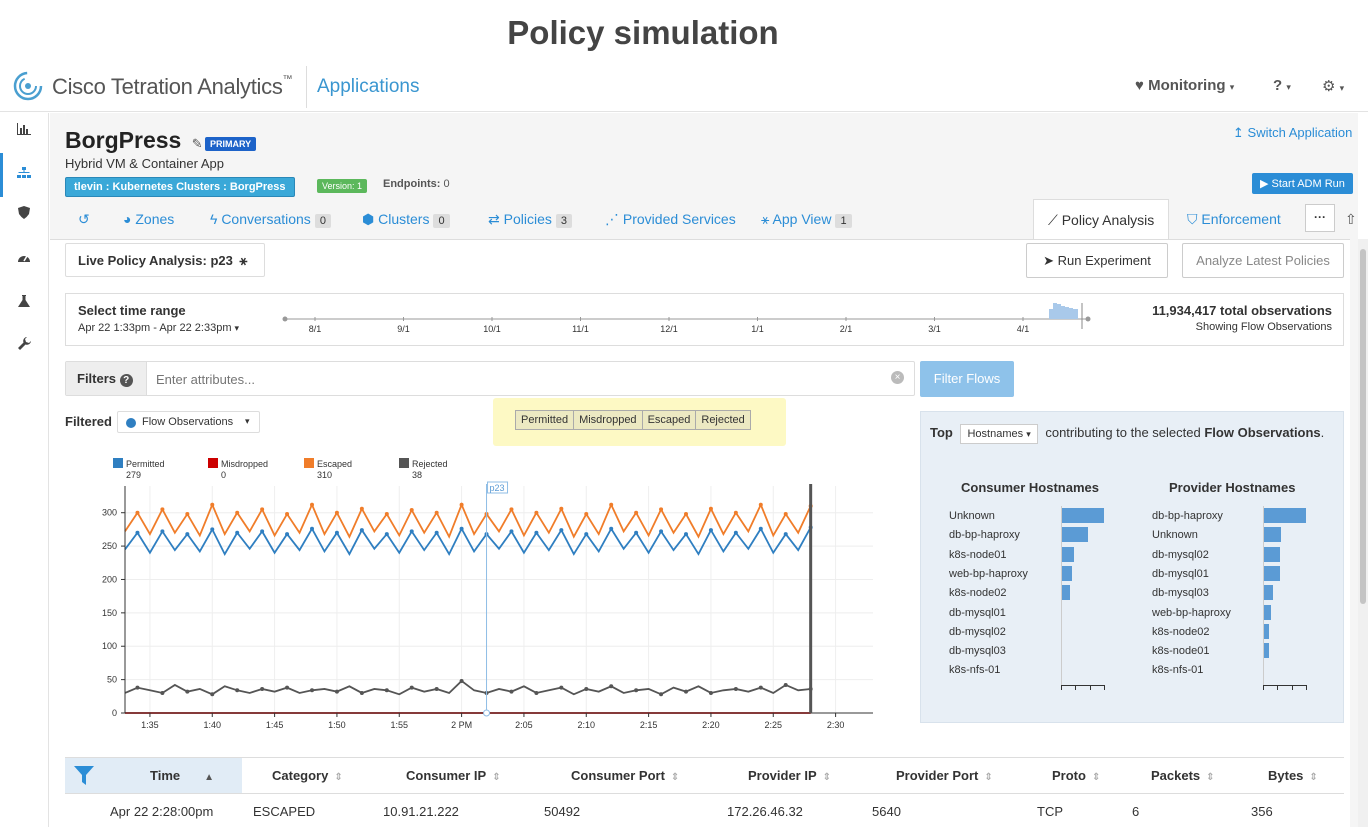 The height and width of the screenshot is (828, 1368). I want to click on col-packets: Packets ⇕, so click(1183, 775).